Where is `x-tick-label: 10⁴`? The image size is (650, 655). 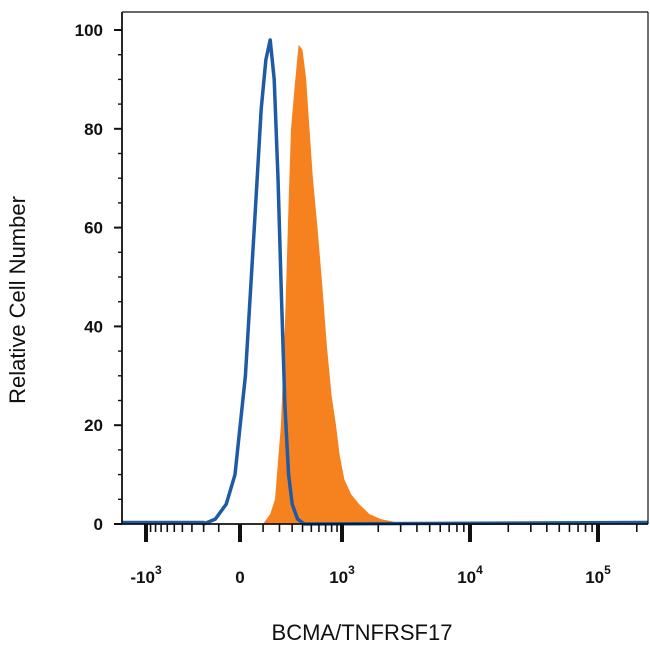
x-tick-label: 10⁴ is located at coordinates (470, 575).